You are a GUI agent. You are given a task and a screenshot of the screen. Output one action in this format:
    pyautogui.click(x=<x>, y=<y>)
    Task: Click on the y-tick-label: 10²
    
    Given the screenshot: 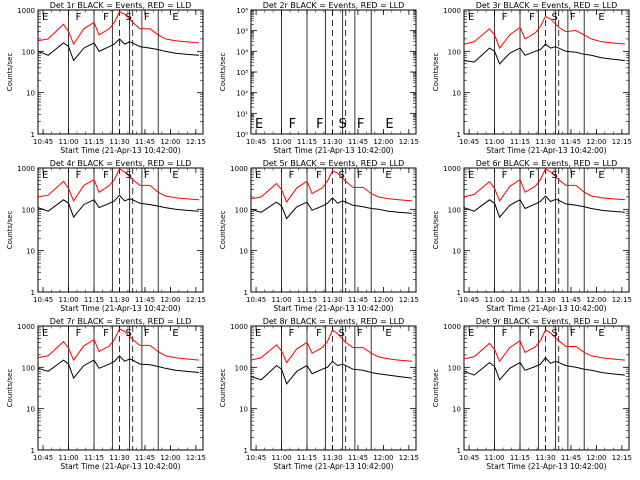 What is the action you would take?
    pyautogui.click(x=242, y=94)
    